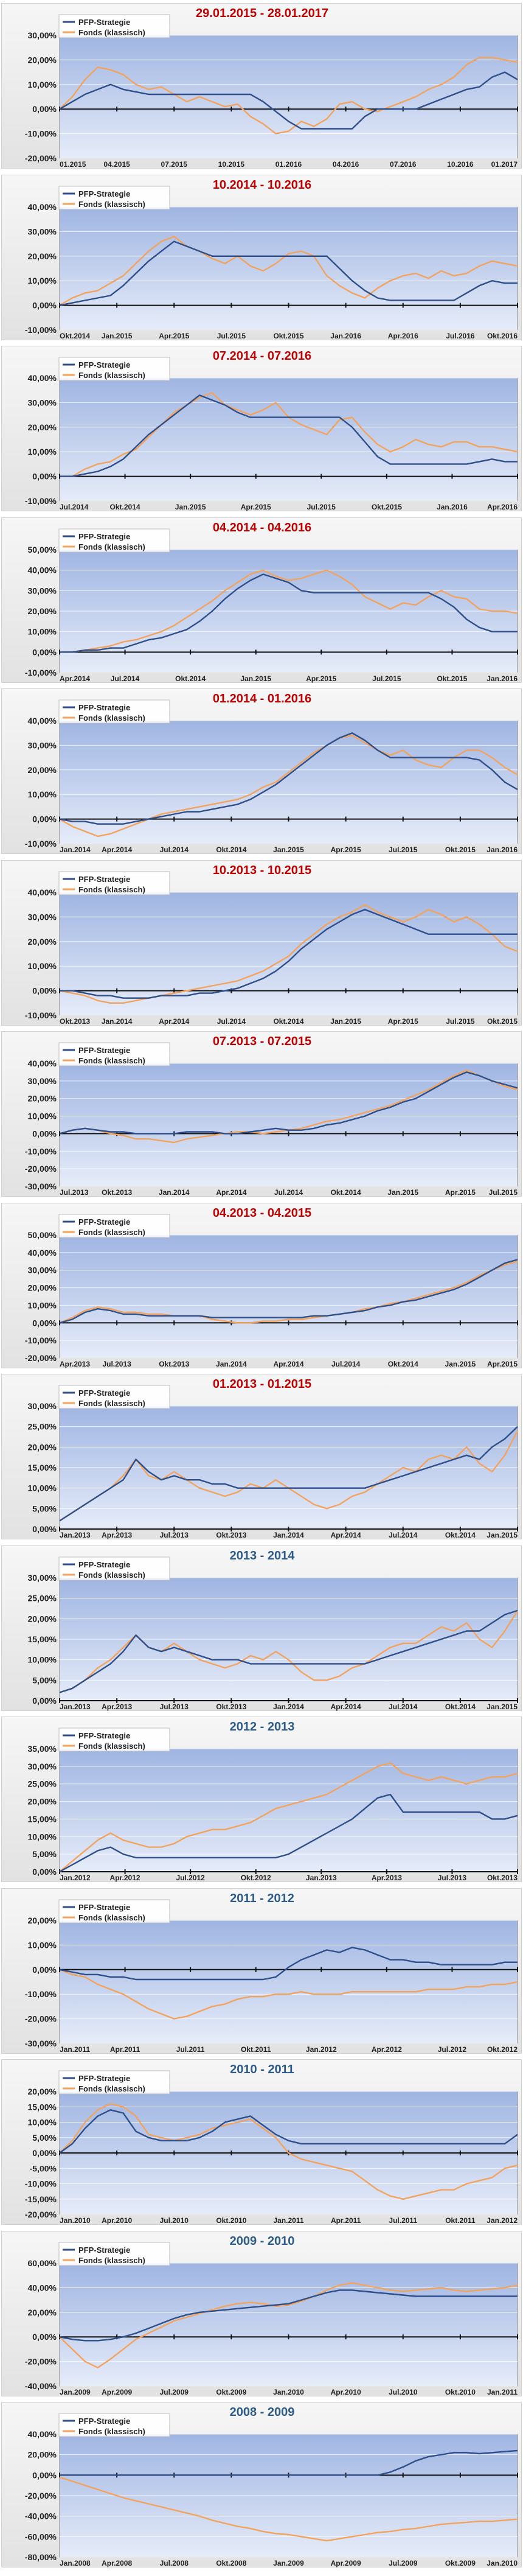 The height and width of the screenshot is (2576, 523). What do you see at coordinates (289, 2563) in the screenshot?
I see `x-tick-label: Jan.2009` at bounding box center [289, 2563].